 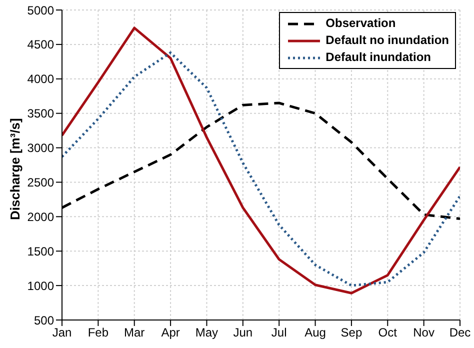 What do you see at coordinates (40, 113) in the screenshot?
I see `y-tick-label: 3500` at bounding box center [40, 113].